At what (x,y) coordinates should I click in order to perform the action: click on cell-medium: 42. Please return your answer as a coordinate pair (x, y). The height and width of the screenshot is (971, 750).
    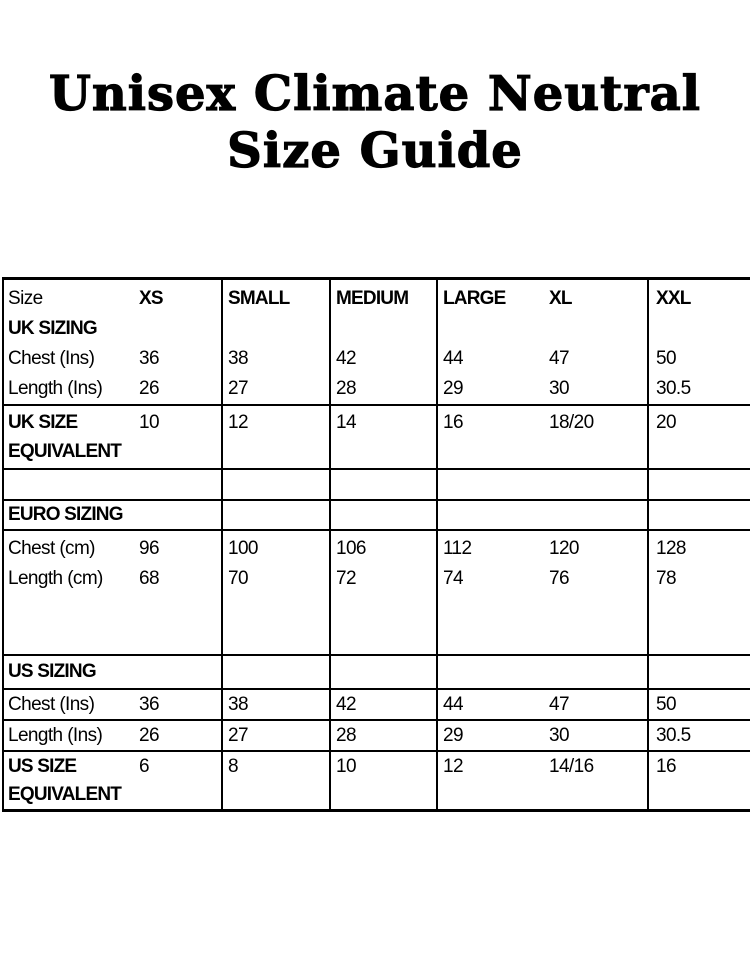
    Looking at the image, I should click on (382, 704).